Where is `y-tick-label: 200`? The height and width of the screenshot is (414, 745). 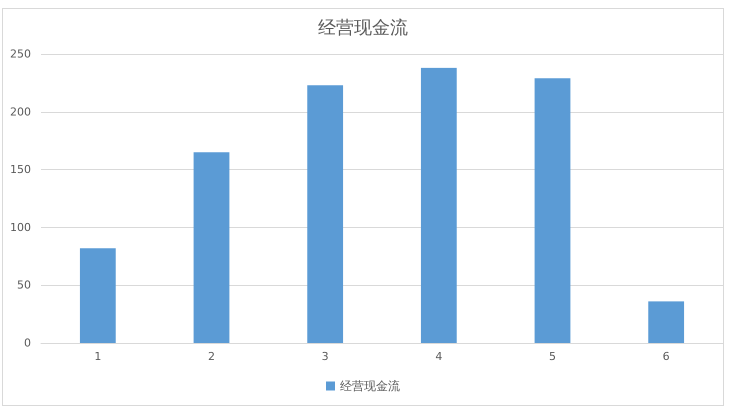
y-tick-label: 200 is located at coordinates (20, 111).